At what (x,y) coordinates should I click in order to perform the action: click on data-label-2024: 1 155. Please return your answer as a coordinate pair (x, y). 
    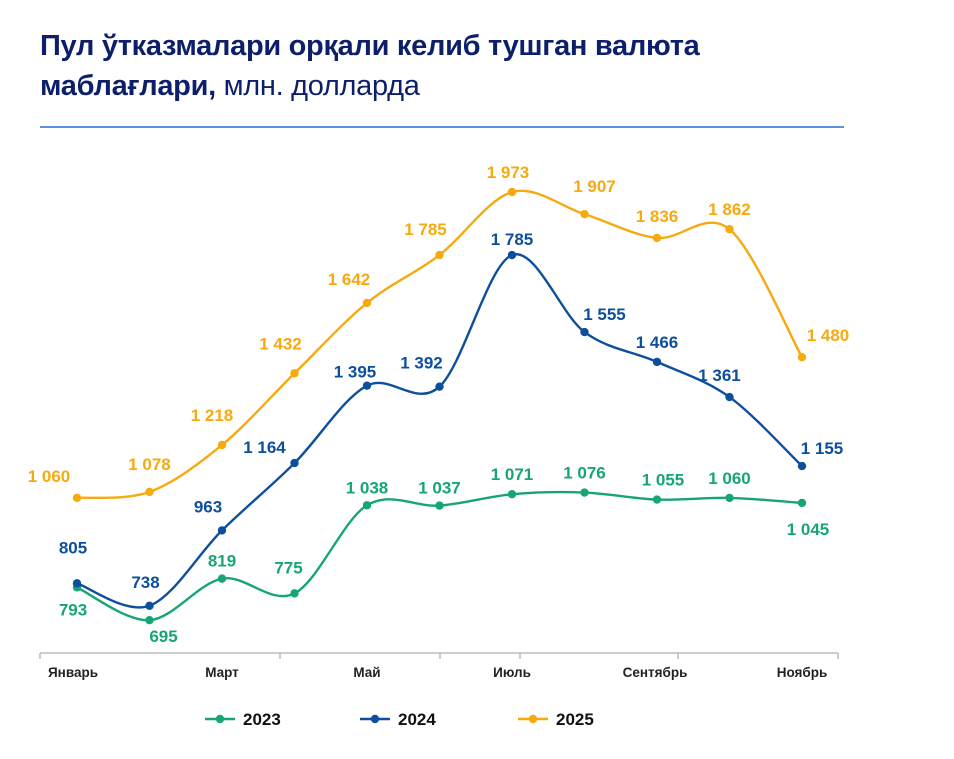
    Looking at the image, I should click on (822, 448).